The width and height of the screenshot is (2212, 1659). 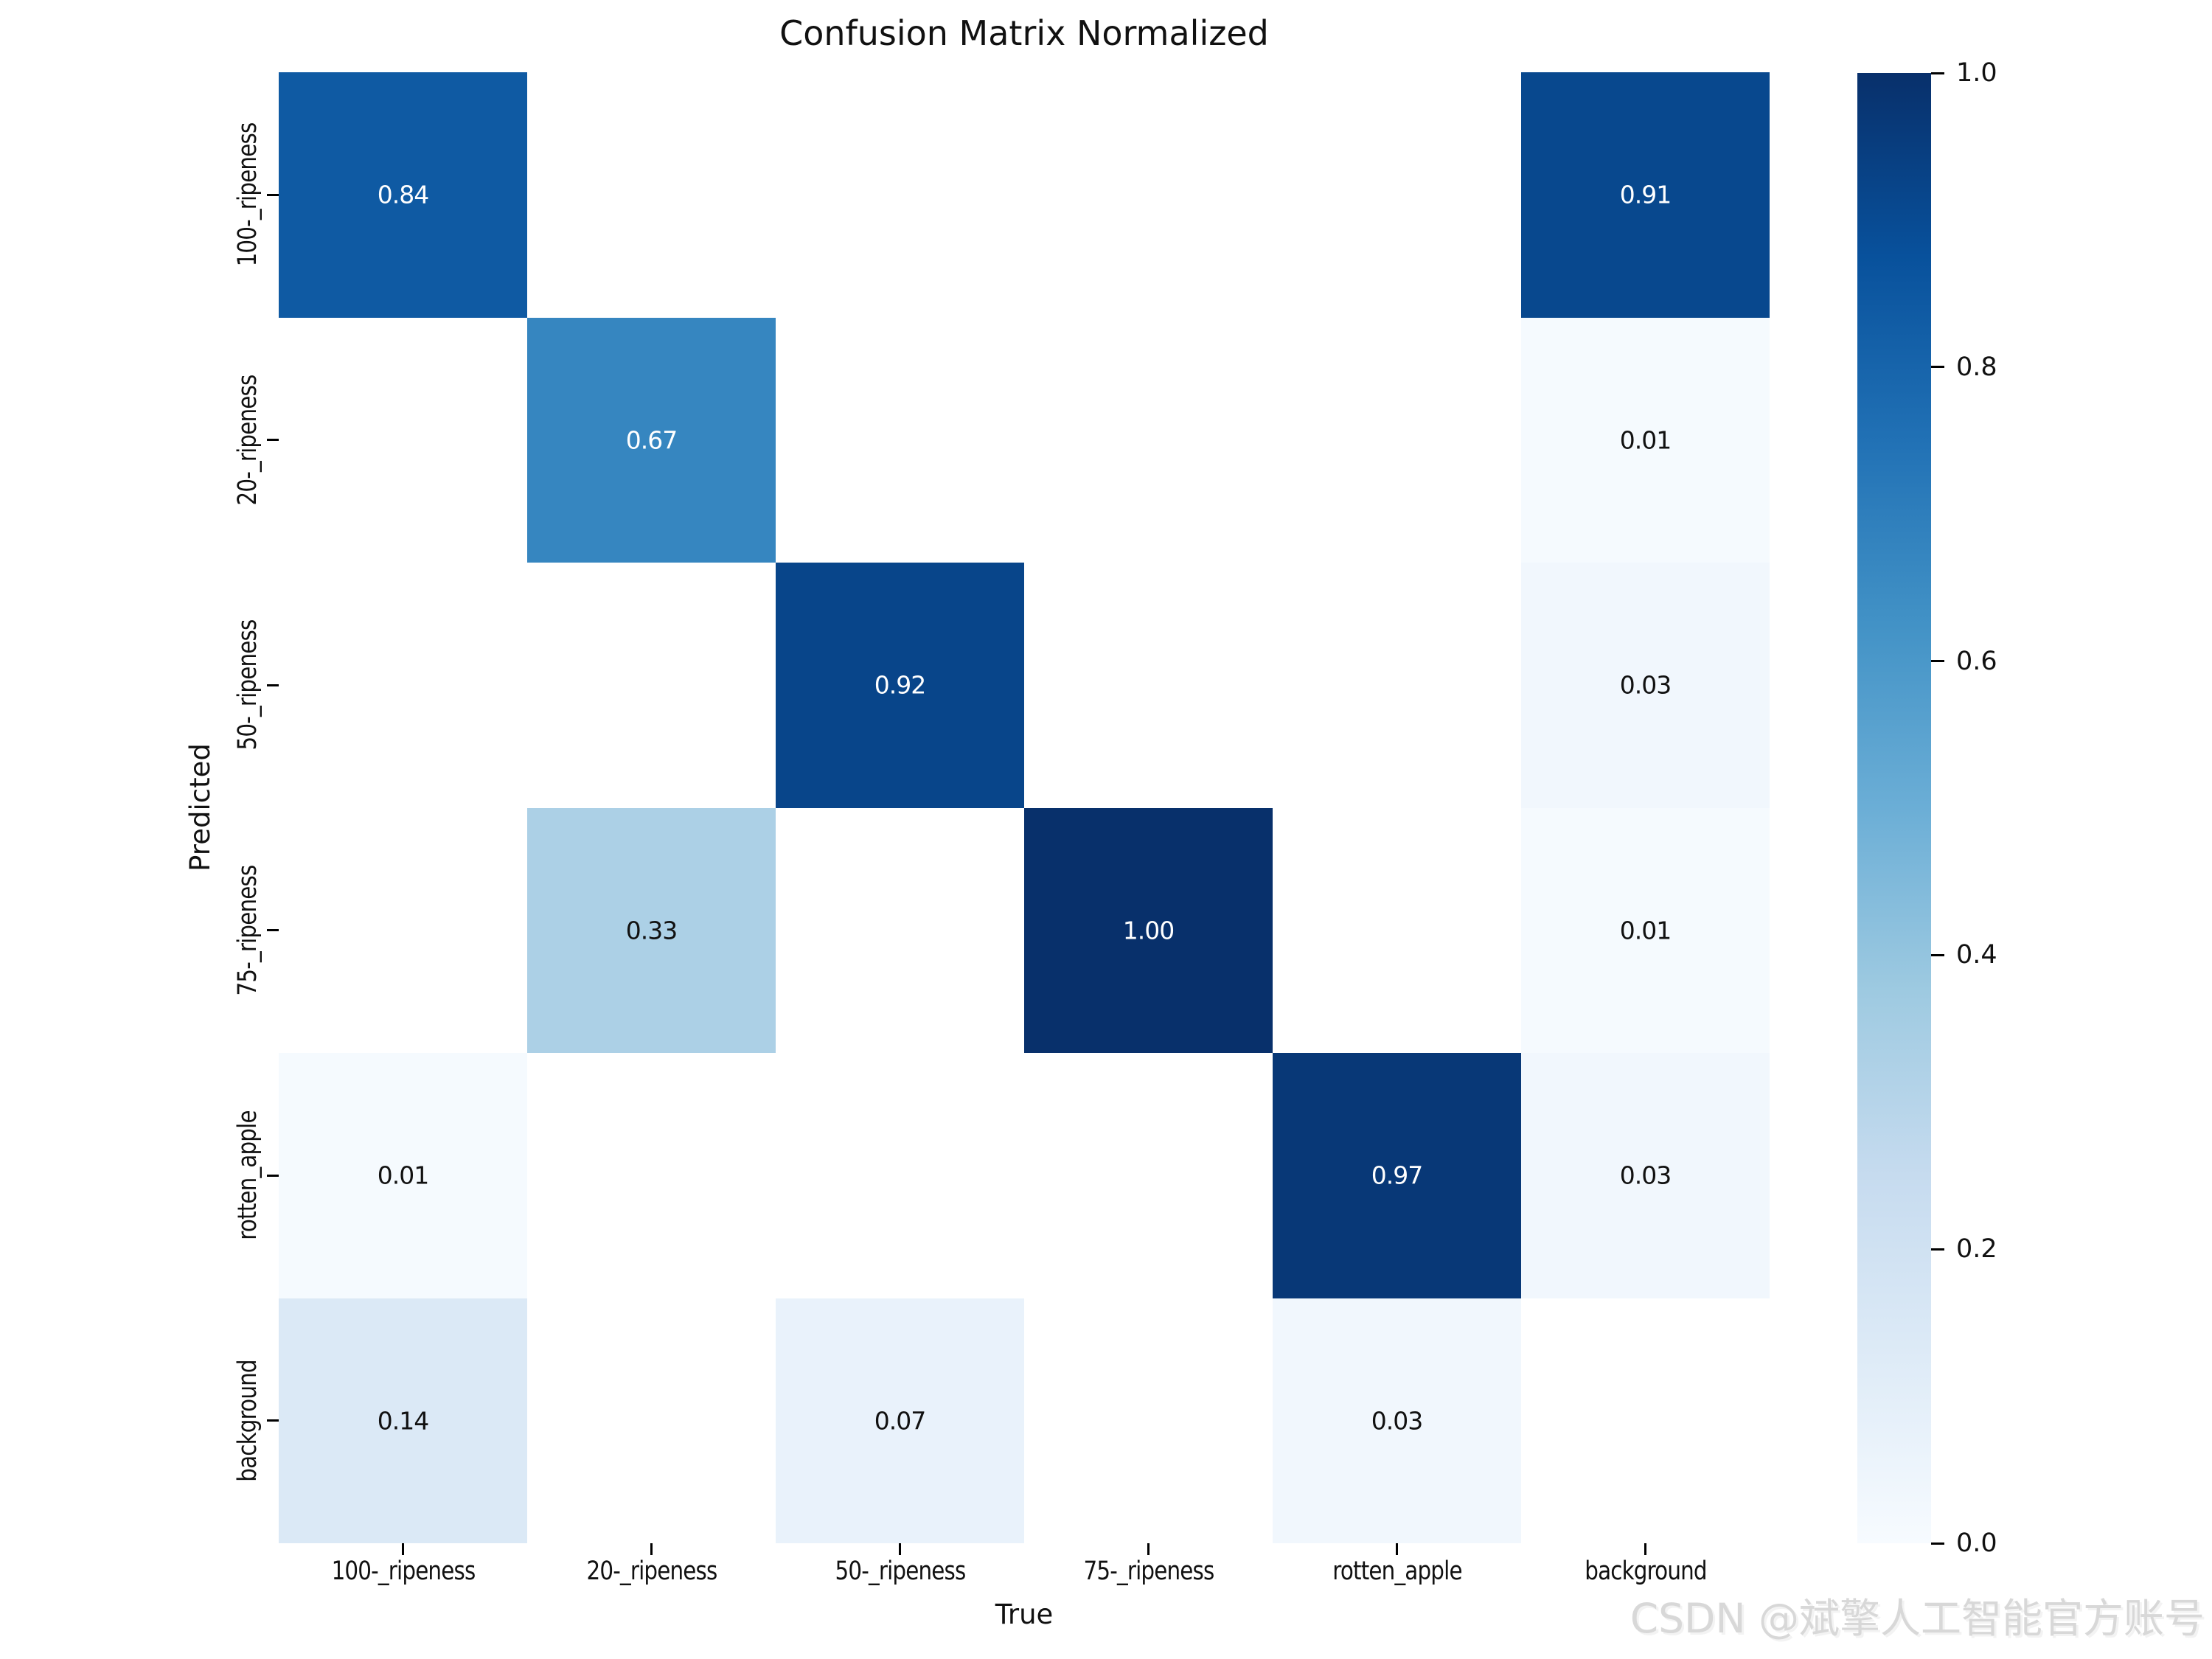 I want to click on cell-value: 1.00, so click(x=1148, y=930).